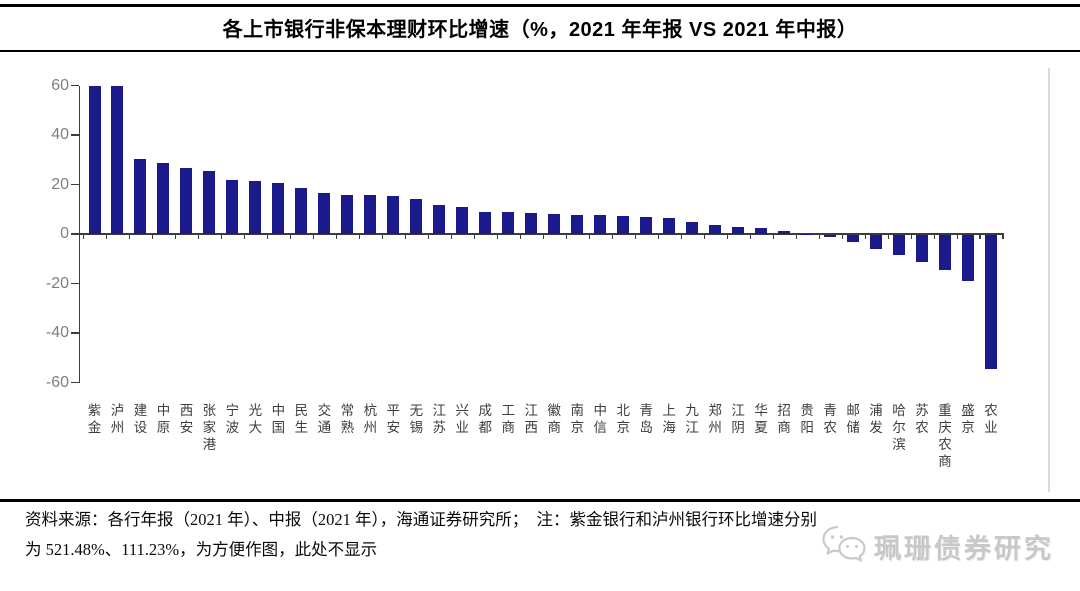 The image size is (1080, 591). Describe the element at coordinates (485, 419) in the screenshot. I see `x-axis-label: 成都` at that location.